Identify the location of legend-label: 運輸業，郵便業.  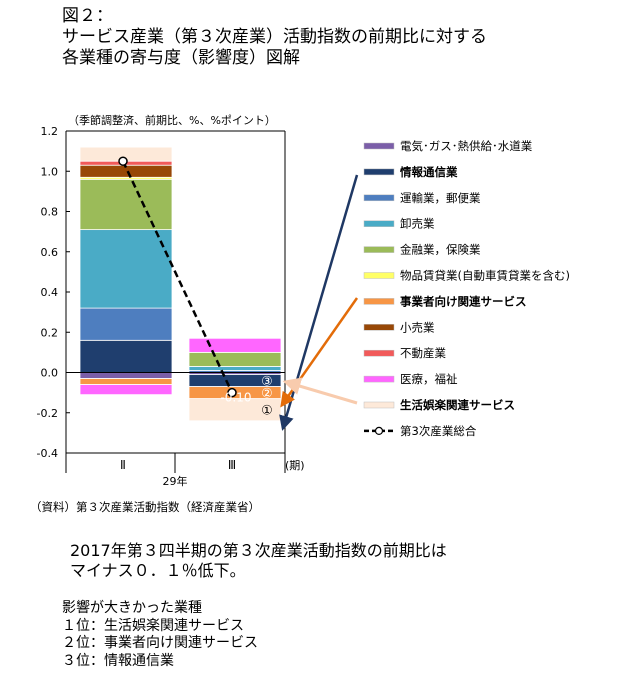
(440, 198).